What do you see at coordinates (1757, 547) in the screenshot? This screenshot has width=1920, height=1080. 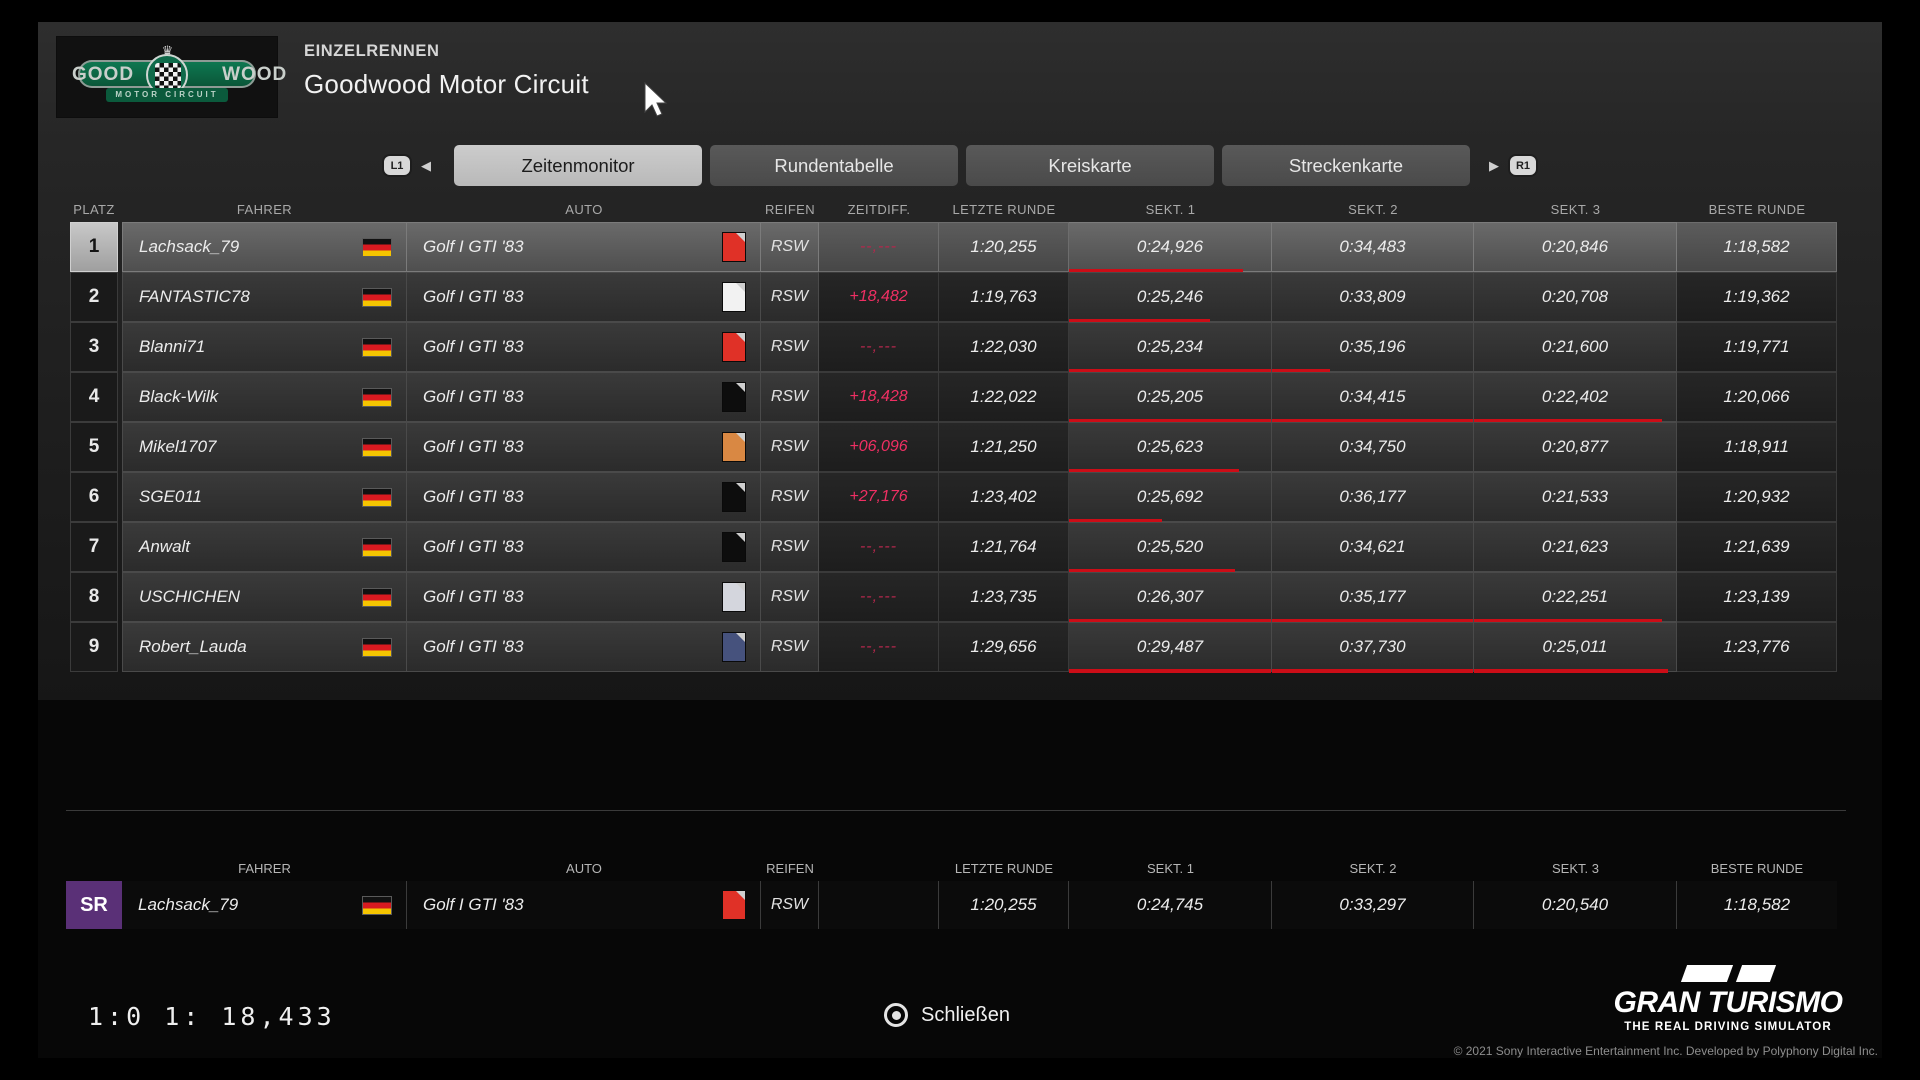 I see `row-best-lap: 1:21,639` at bounding box center [1757, 547].